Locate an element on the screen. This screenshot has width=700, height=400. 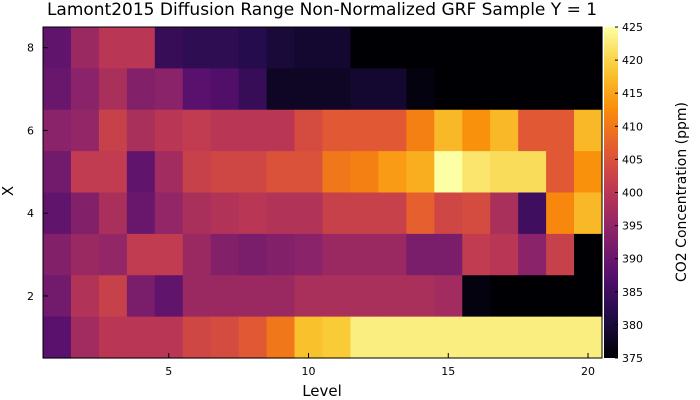
colorbar-tick-label: 420 is located at coordinates (632, 60).